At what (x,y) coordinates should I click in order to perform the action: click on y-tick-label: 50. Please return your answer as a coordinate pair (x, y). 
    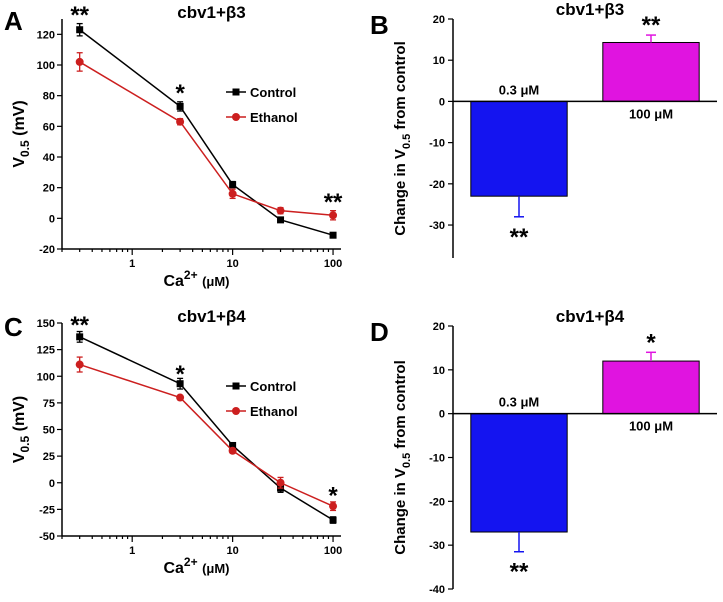
    Looking at the image, I should click on (49, 431).